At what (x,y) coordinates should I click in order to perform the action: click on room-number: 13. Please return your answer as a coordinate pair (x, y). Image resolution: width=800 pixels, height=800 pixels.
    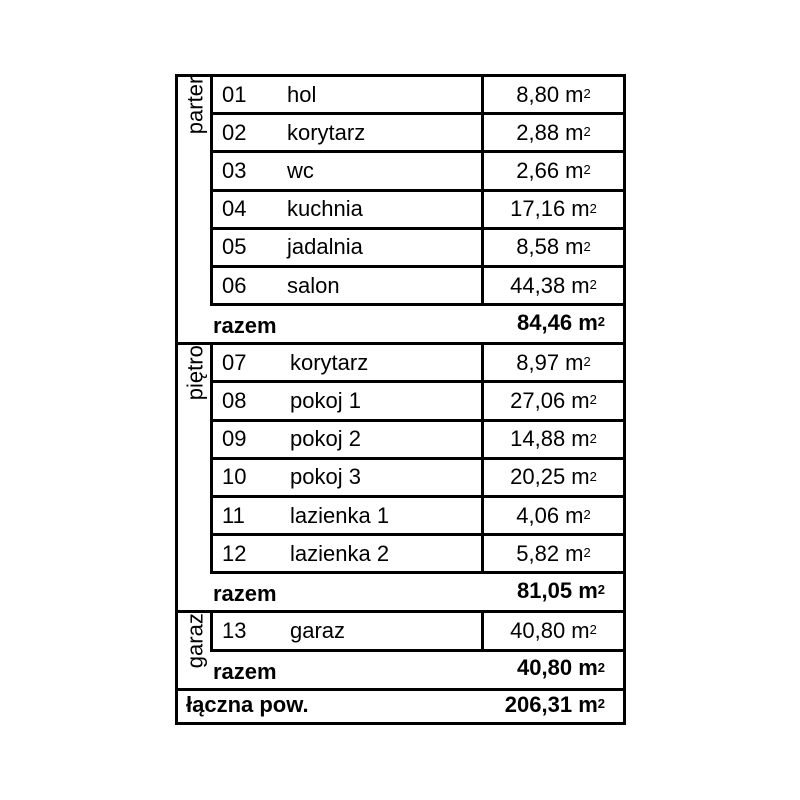
    Looking at the image, I should click on (234, 630).